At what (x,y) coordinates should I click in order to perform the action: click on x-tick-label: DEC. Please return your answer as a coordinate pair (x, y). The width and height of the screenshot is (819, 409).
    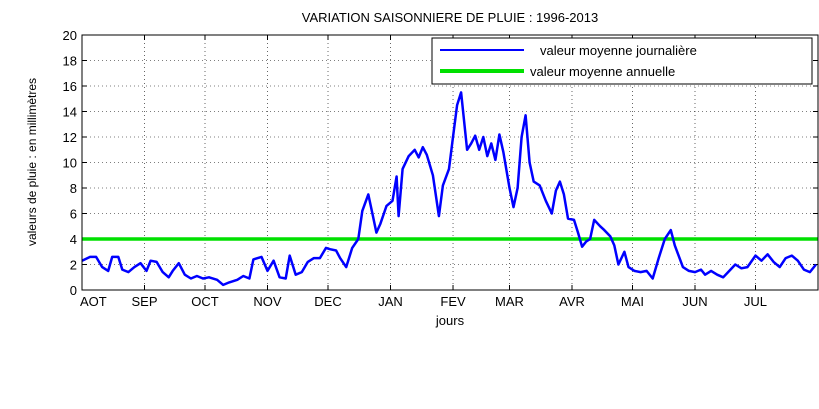
    Looking at the image, I should click on (327, 301).